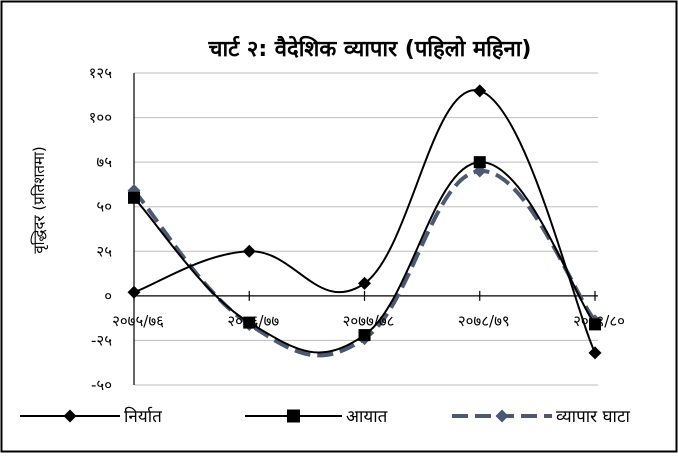 Image resolution: width=678 pixels, height=457 pixels. I want to click on x-tick-label: २०७६/७७, so click(253, 321).